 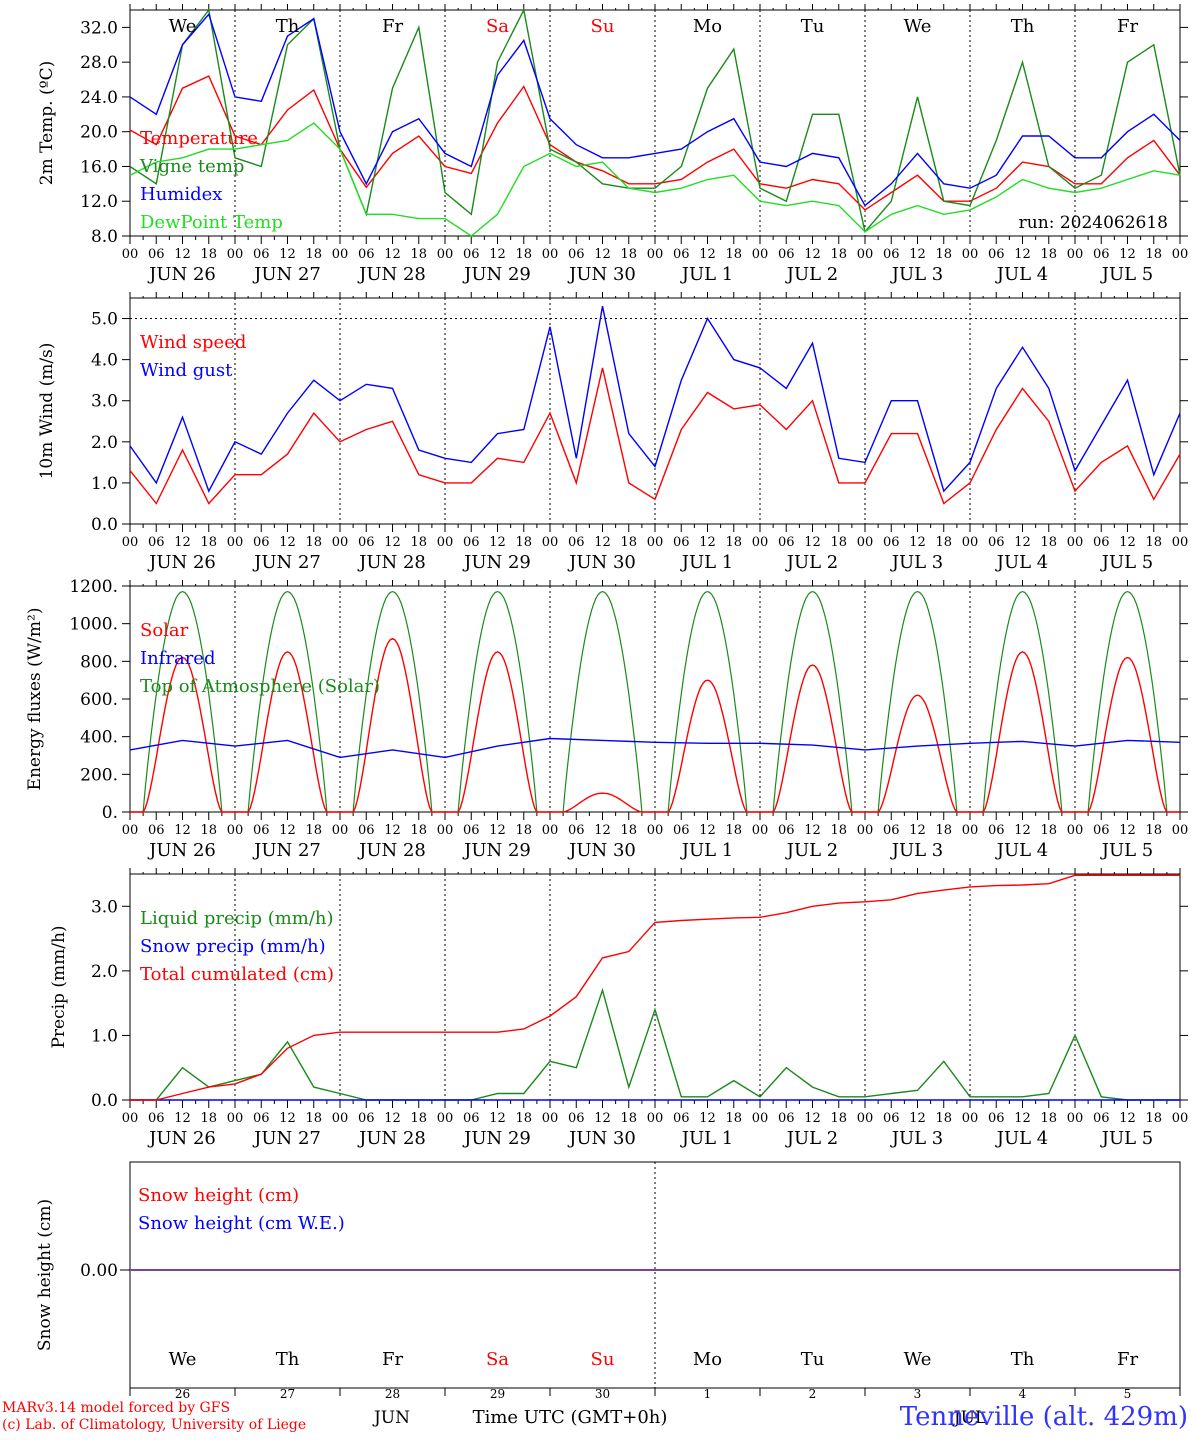 I want to click on x-date-label: JUL 5, so click(x=1127, y=850).